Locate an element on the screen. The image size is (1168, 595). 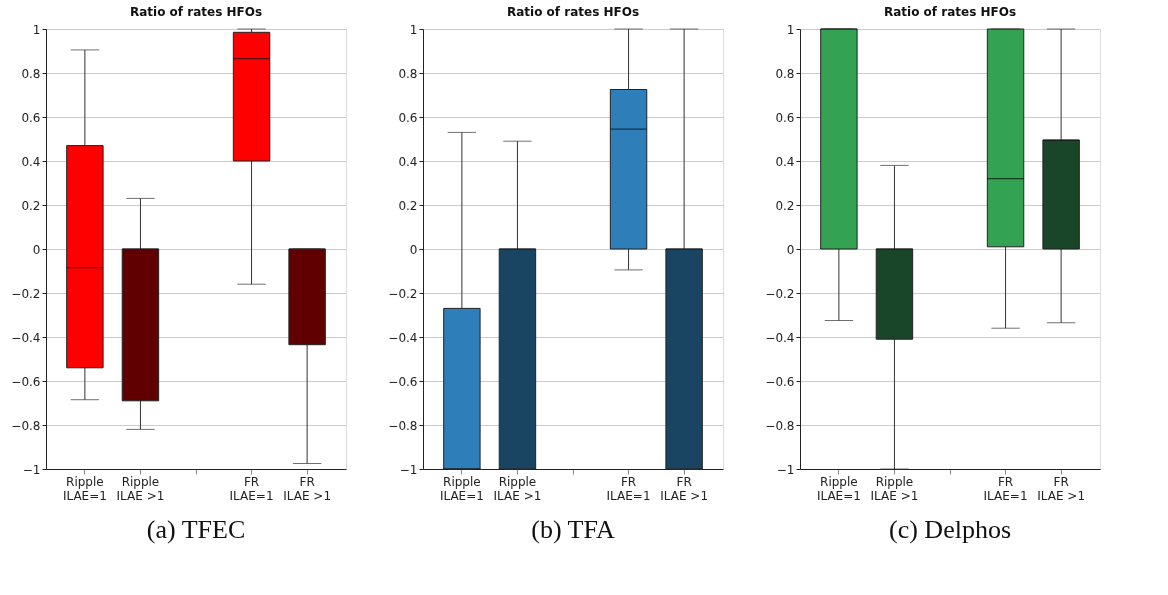
text: (b) TFA is located at coordinates (573, 529).